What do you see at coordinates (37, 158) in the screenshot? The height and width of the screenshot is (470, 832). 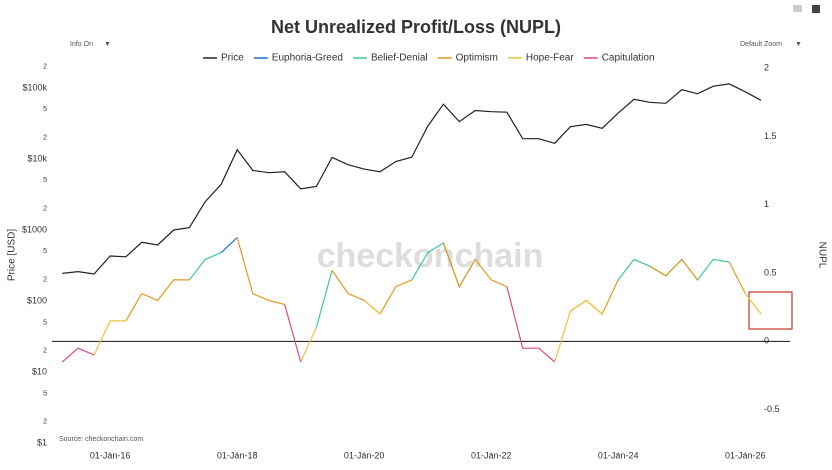 I see `y-tick-label: $10k` at bounding box center [37, 158].